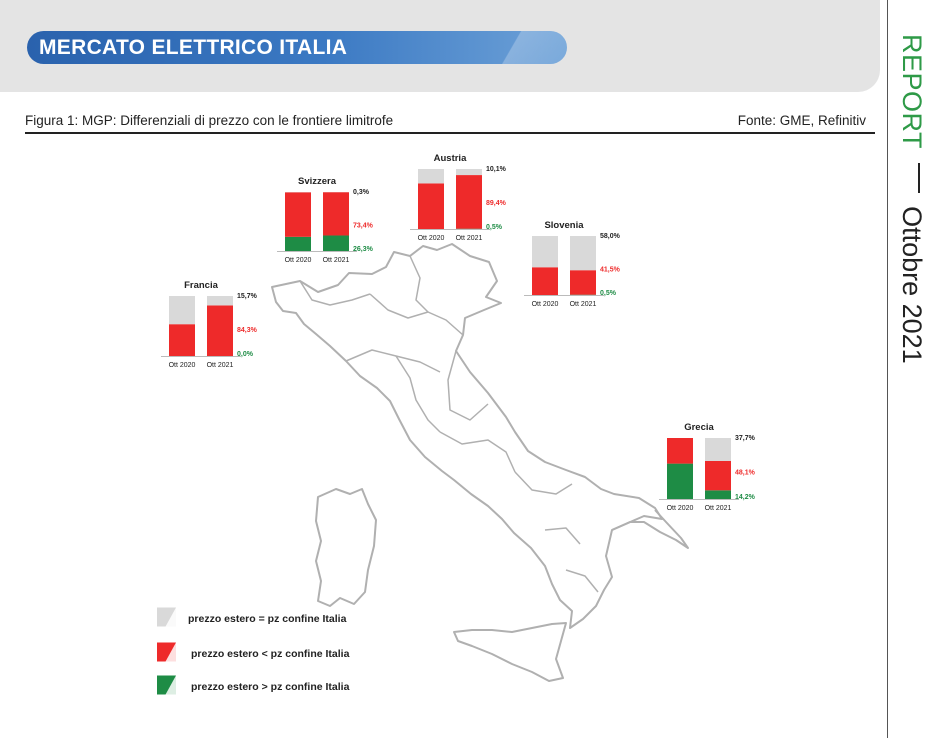 The height and width of the screenshot is (738, 933). Describe the element at coordinates (317, 181) in the screenshot. I see `chart-title: Svizzera` at that location.